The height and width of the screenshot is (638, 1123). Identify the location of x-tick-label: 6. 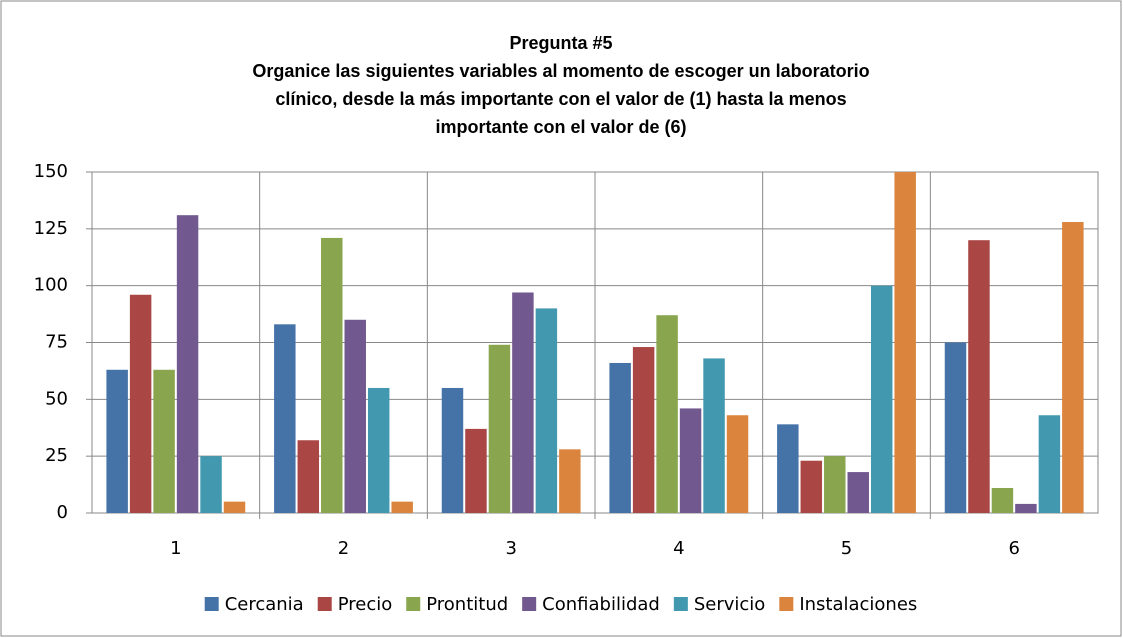
(1013, 548).